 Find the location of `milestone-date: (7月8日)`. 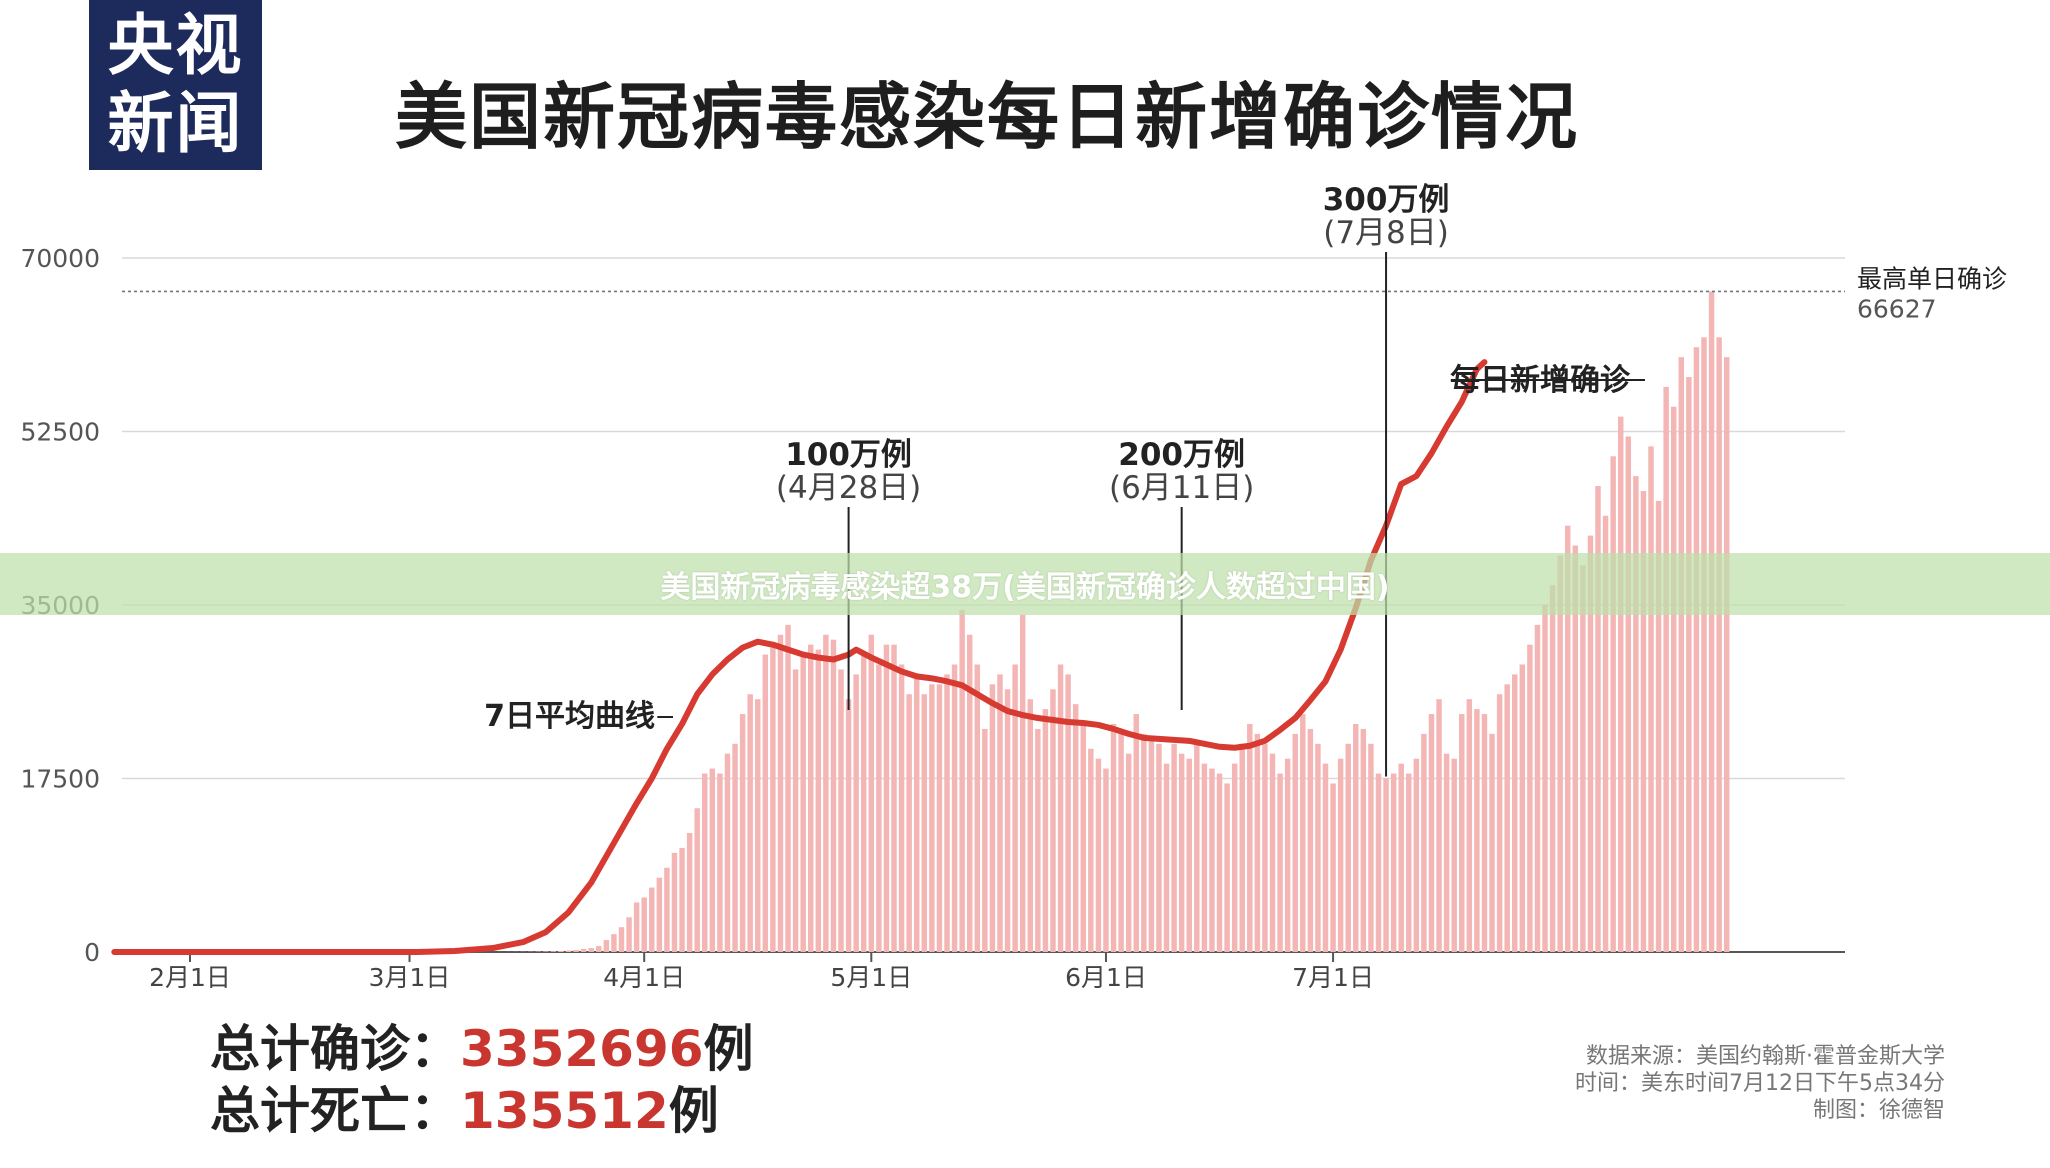

milestone-date: (7月8日) is located at coordinates (1386, 233).